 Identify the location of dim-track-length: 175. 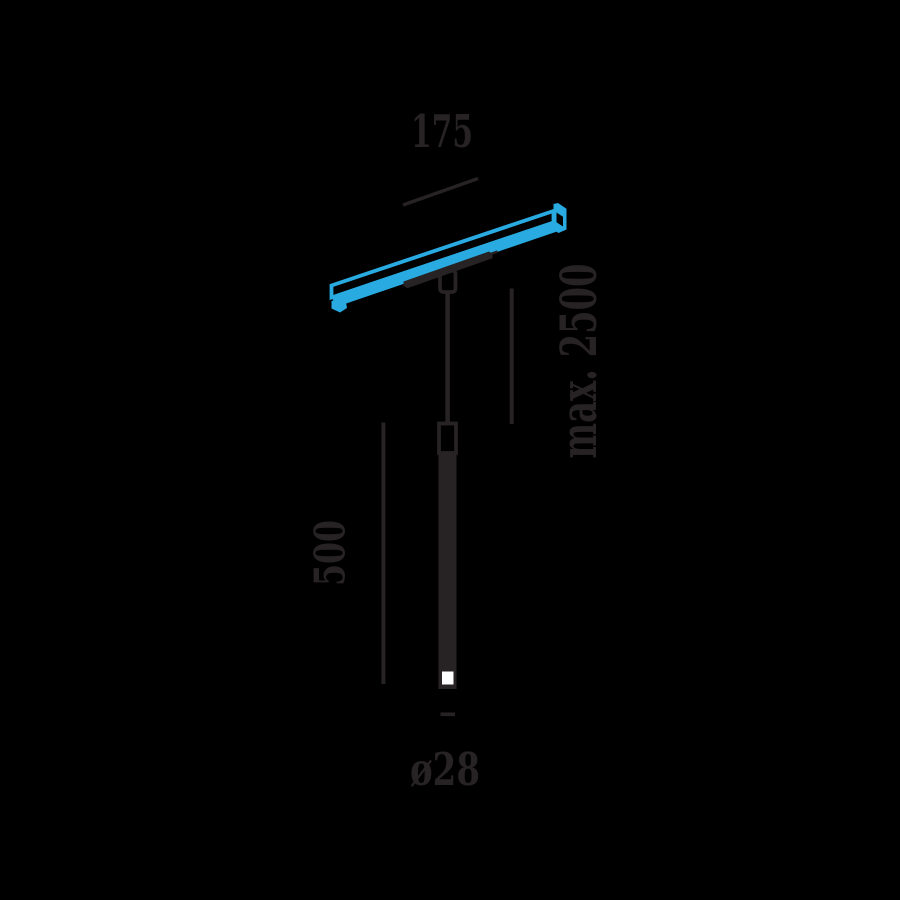
(440, 156).